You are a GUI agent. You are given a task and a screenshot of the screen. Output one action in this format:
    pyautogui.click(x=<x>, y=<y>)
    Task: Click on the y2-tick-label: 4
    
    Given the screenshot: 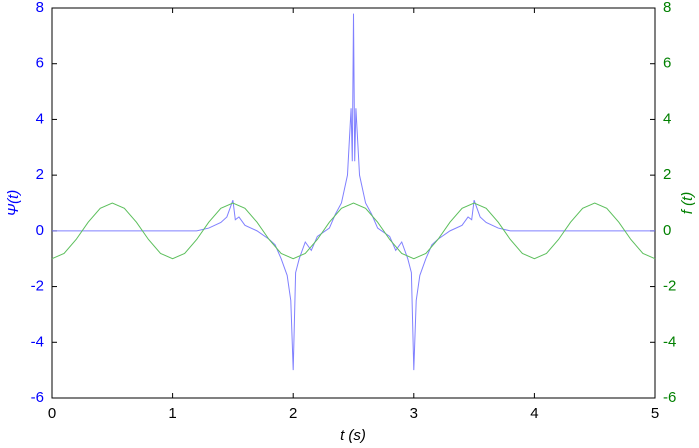 What is the action you would take?
    pyautogui.click(x=667, y=118)
    